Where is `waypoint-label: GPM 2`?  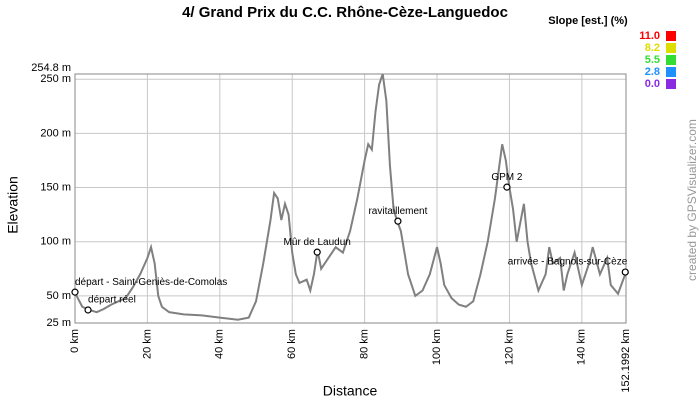 waypoint-label: GPM 2 is located at coordinates (507, 177).